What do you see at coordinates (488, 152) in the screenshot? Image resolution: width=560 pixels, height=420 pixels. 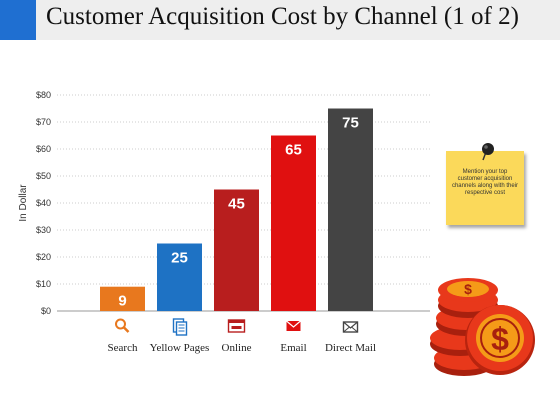 I see `pushpin-icon` at bounding box center [488, 152].